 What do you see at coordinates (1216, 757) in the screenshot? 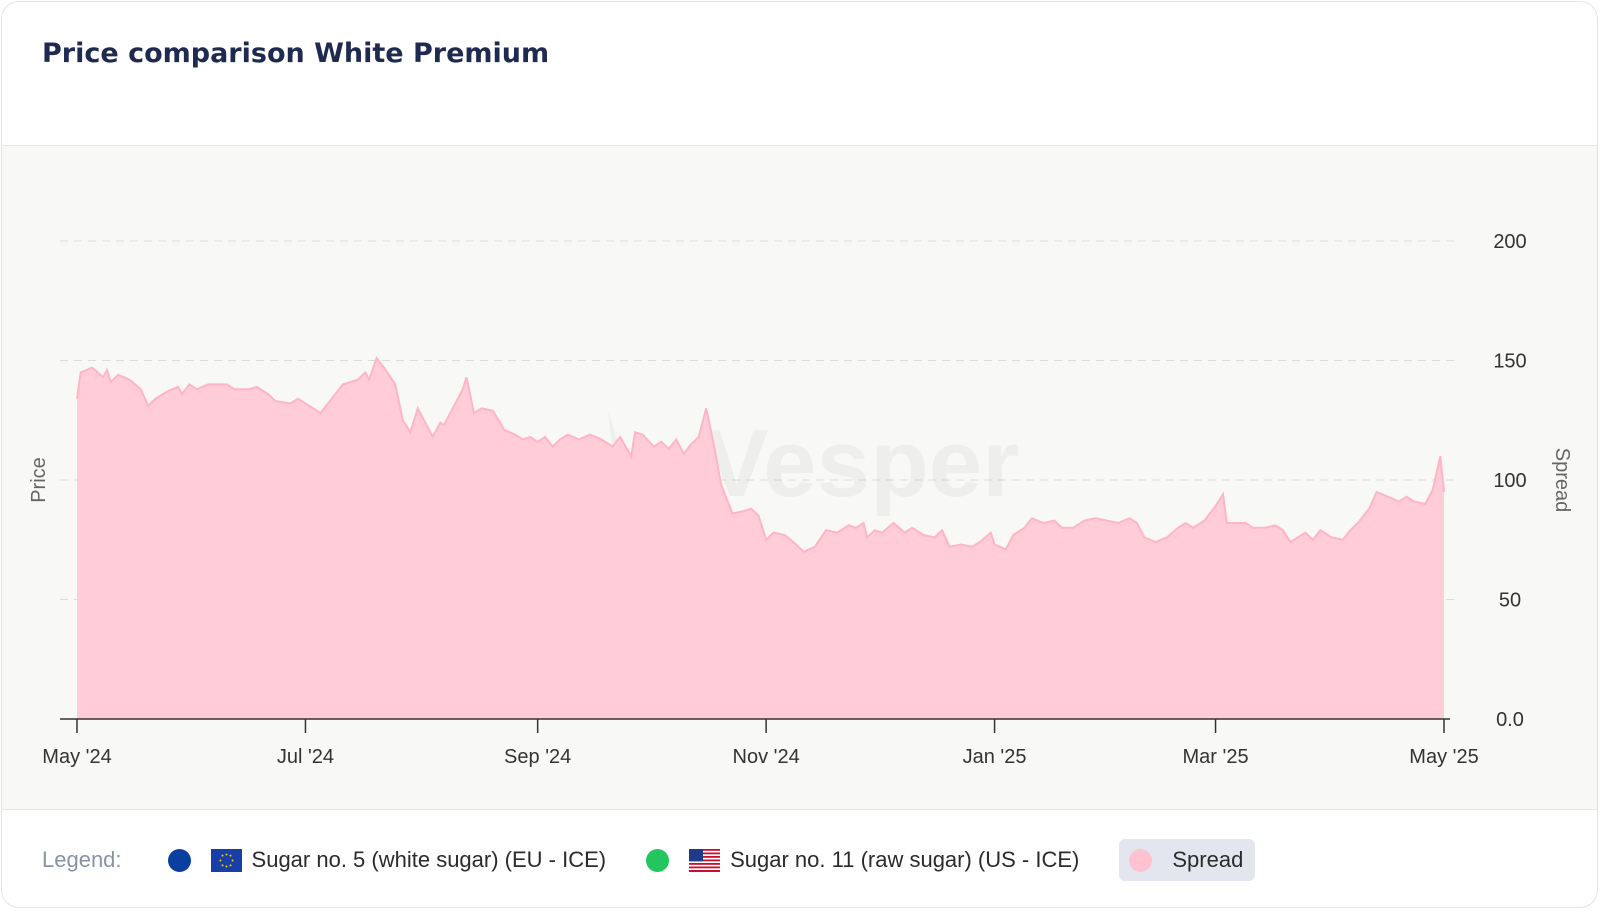
I see `x-tick-label: Mar '25` at bounding box center [1216, 757].